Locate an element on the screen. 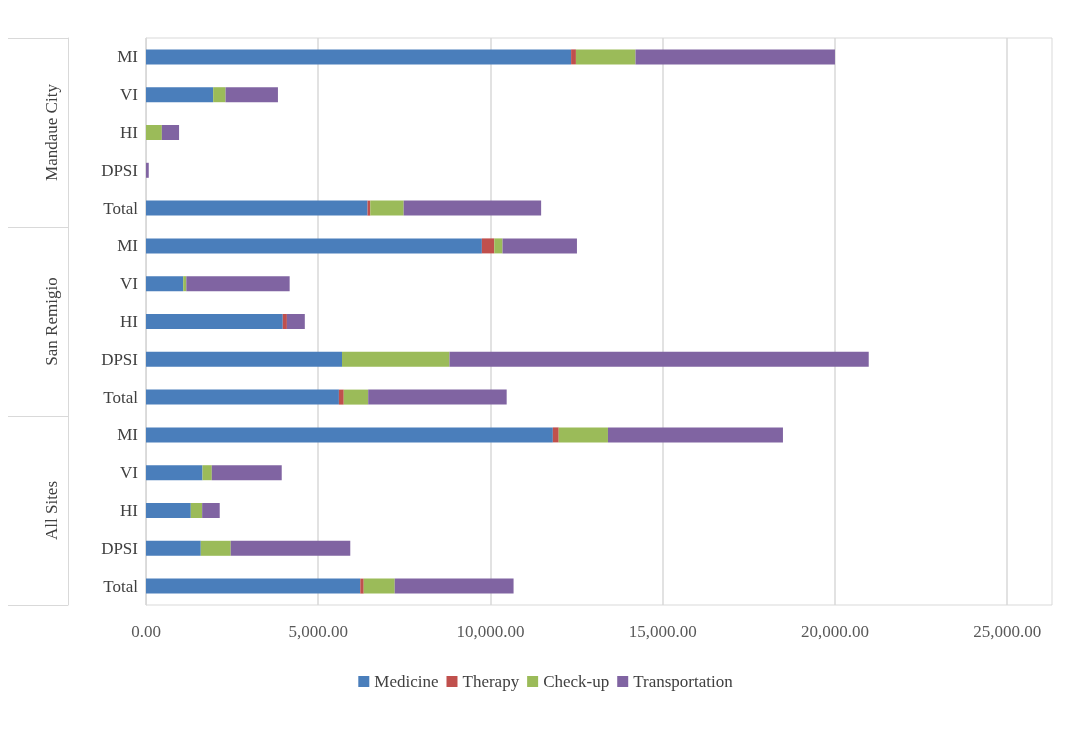 This screenshot has width=1091, height=729. x-tick-label: 0.00 is located at coordinates (146, 631).